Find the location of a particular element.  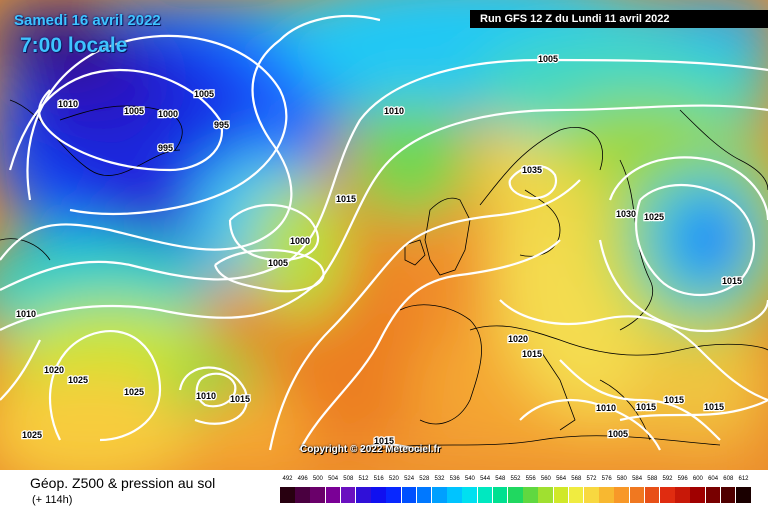

scale-tick-label: 576 is located at coordinates (606, 479).